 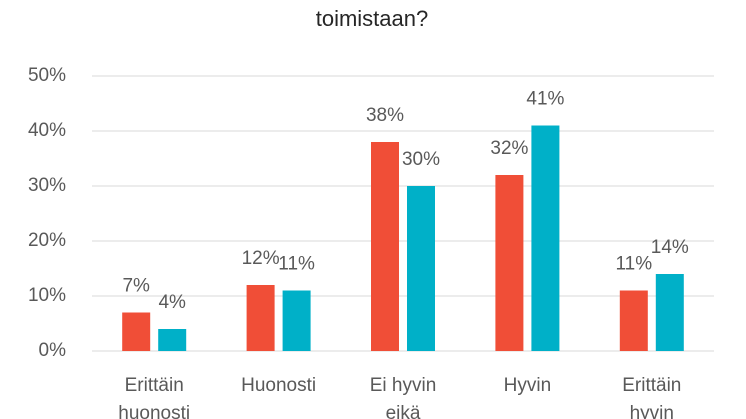 I want to click on x-tick-label: Hyvin, so click(x=528, y=385).